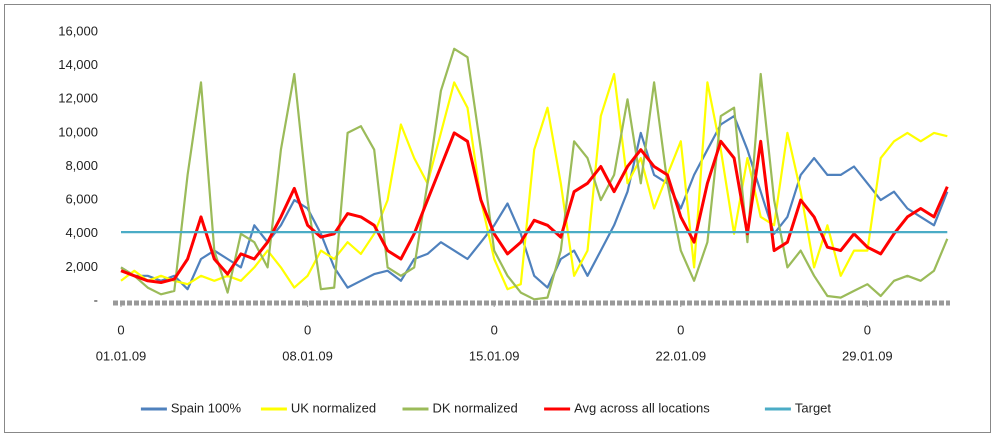 This screenshot has width=997, height=439. What do you see at coordinates (680, 355) in the screenshot?
I see `x-tick-label: 22.01.09` at bounding box center [680, 355].